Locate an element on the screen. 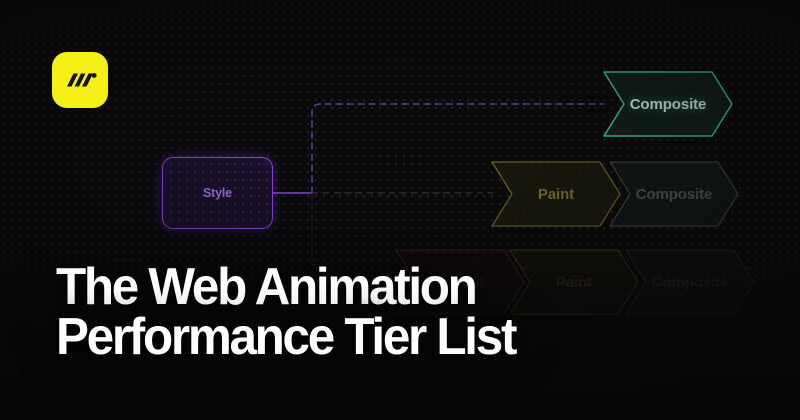  node-composite-tier3-label: Composite is located at coordinates (690, 282).